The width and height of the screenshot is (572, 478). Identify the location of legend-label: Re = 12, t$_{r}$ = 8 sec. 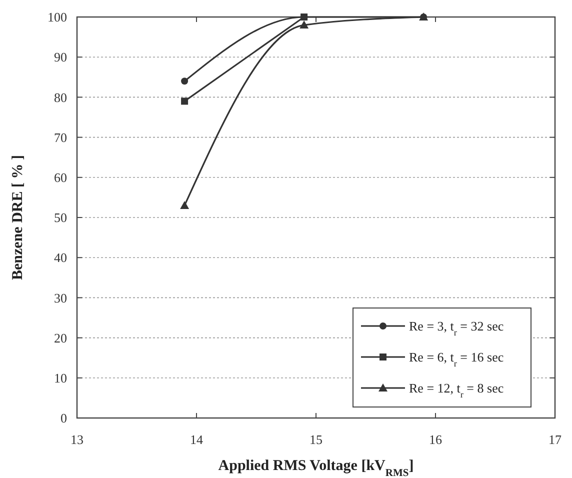
(456, 390).